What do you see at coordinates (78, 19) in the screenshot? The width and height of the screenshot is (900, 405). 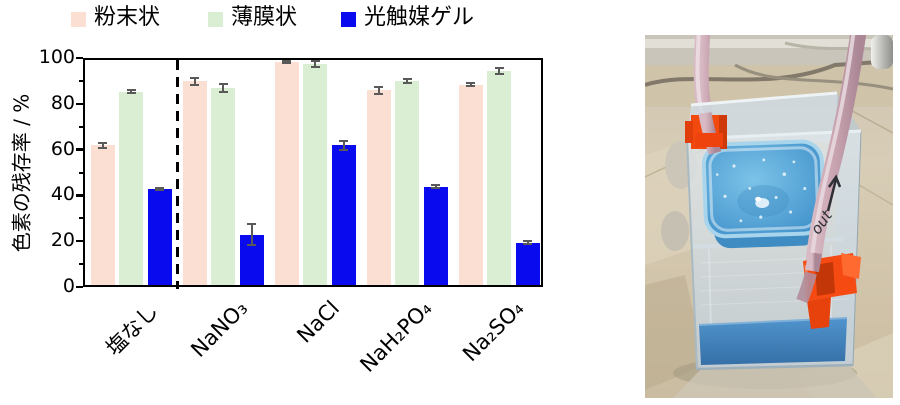 I see `legend-swatch-powder` at bounding box center [78, 19].